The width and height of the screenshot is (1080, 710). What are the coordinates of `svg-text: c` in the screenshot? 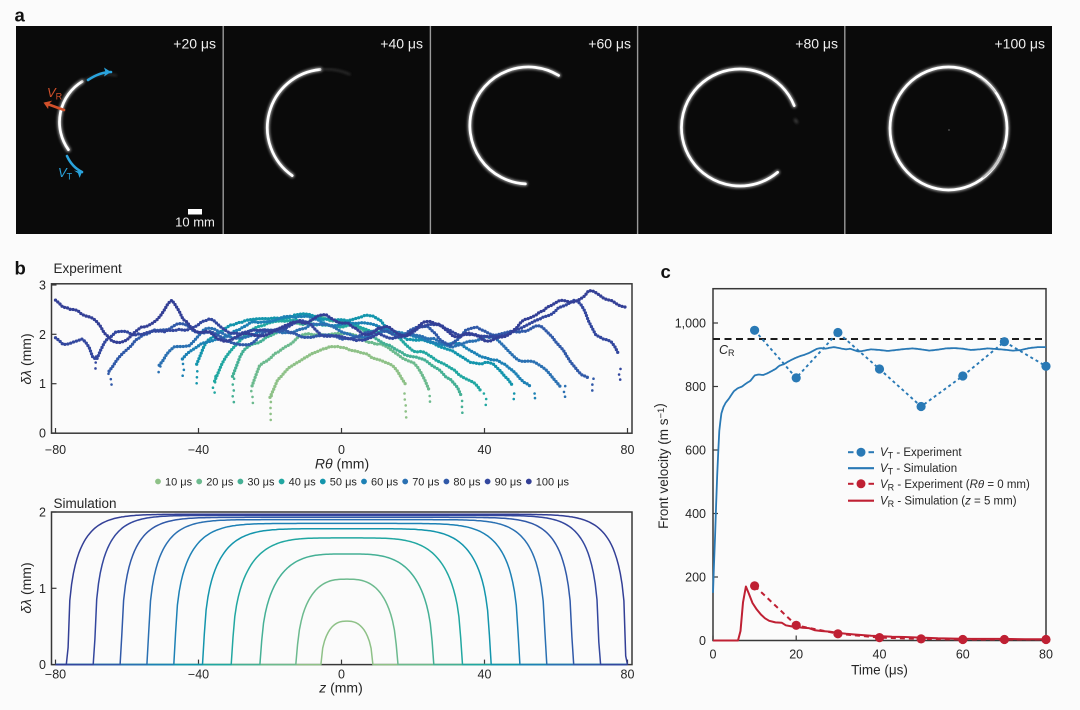 It's located at (666, 271).